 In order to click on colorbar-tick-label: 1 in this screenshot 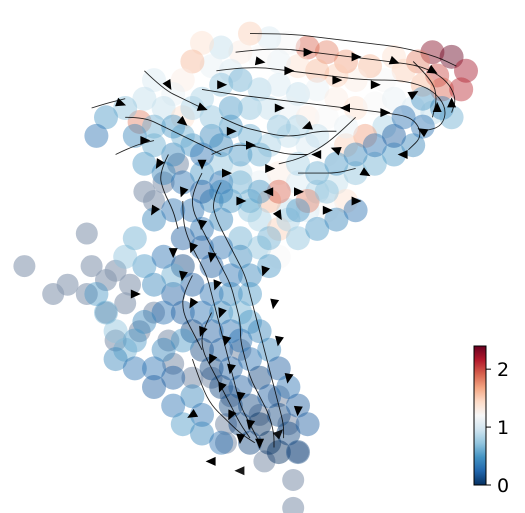, I will do `click(503, 428)`.